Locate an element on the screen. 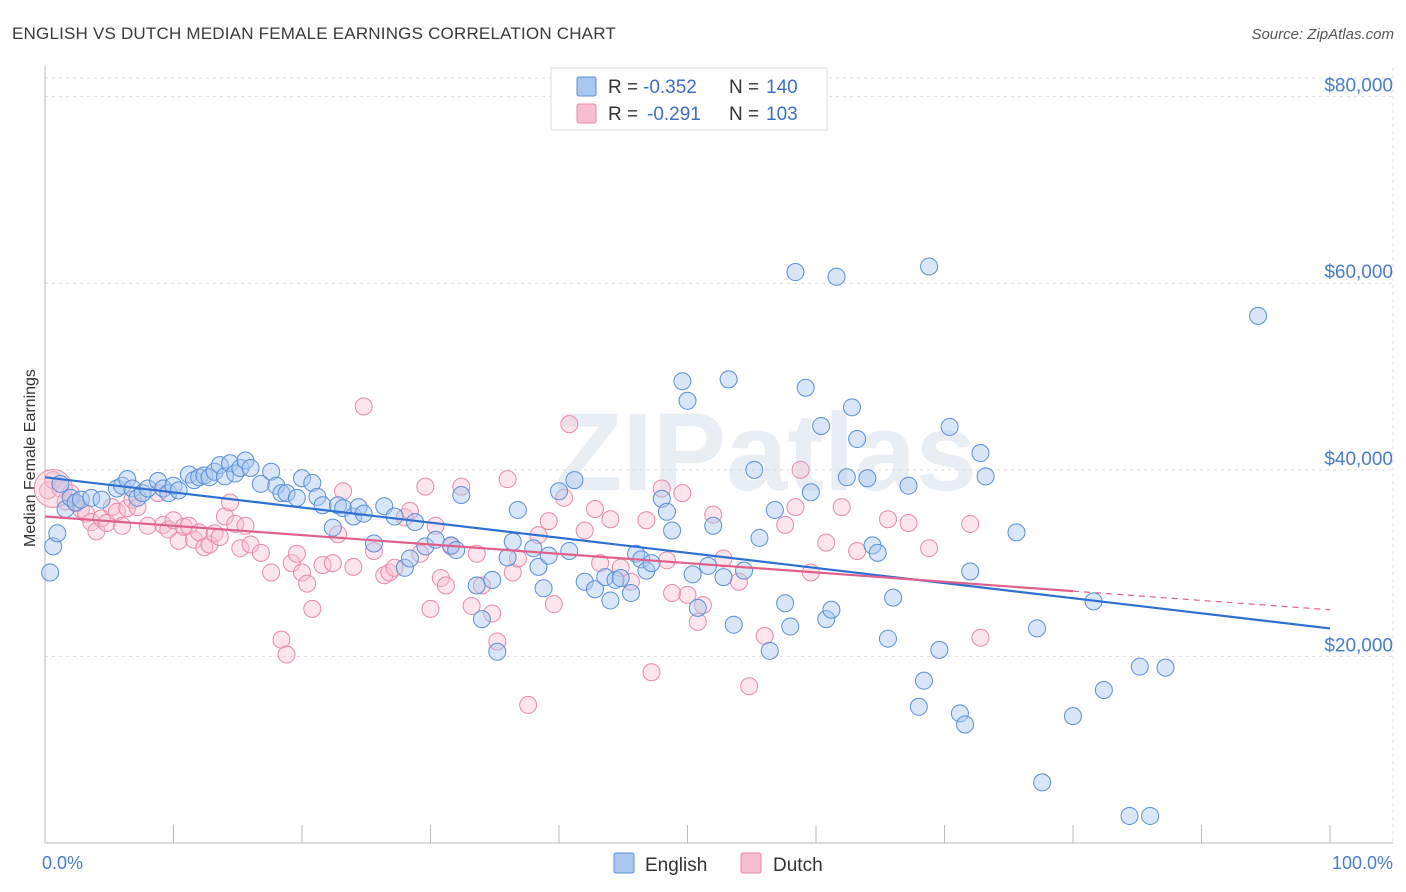  y-axis-label: Median Female Earnings is located at coordinates (30, 458).